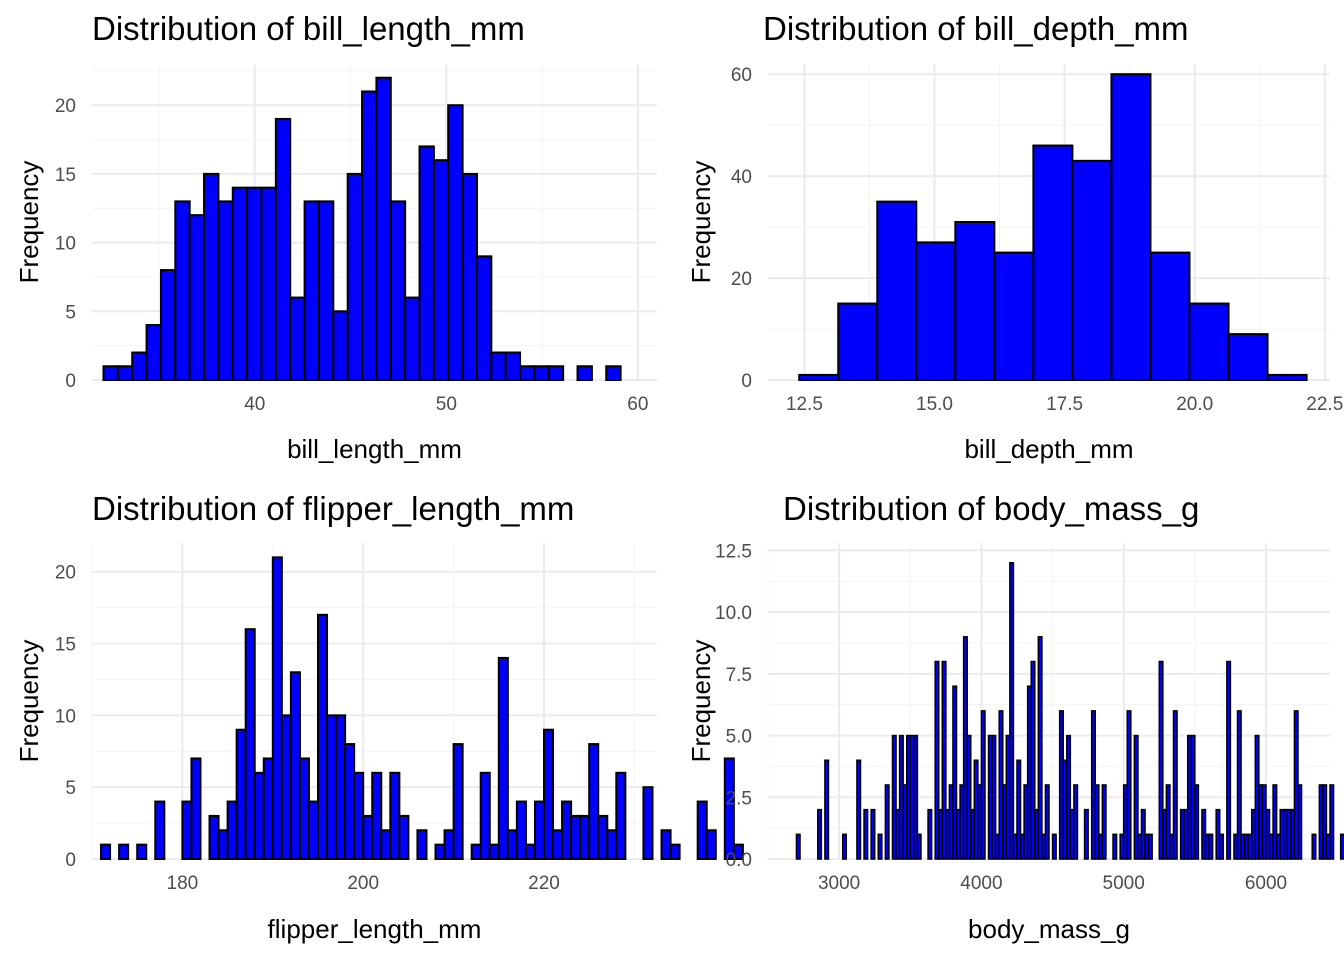 The image size is (1344, 960). Describe the element at coordinates (1324, 404) in the screenshot. I see `x-tick-label: 22.5` at that location.